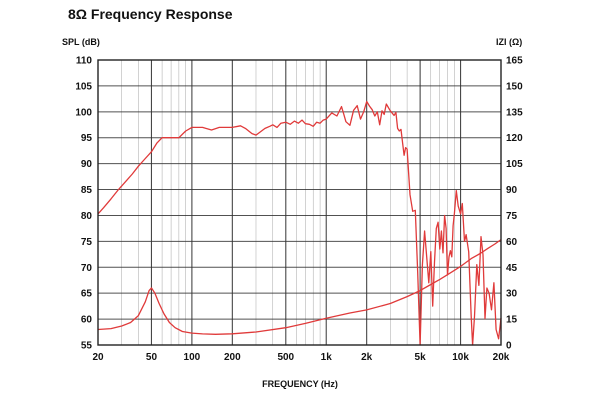  What do you see at coordinates (87, 242) in the screenshot?
I see `y-tick-label: 75` at bounding box center [87, 242].